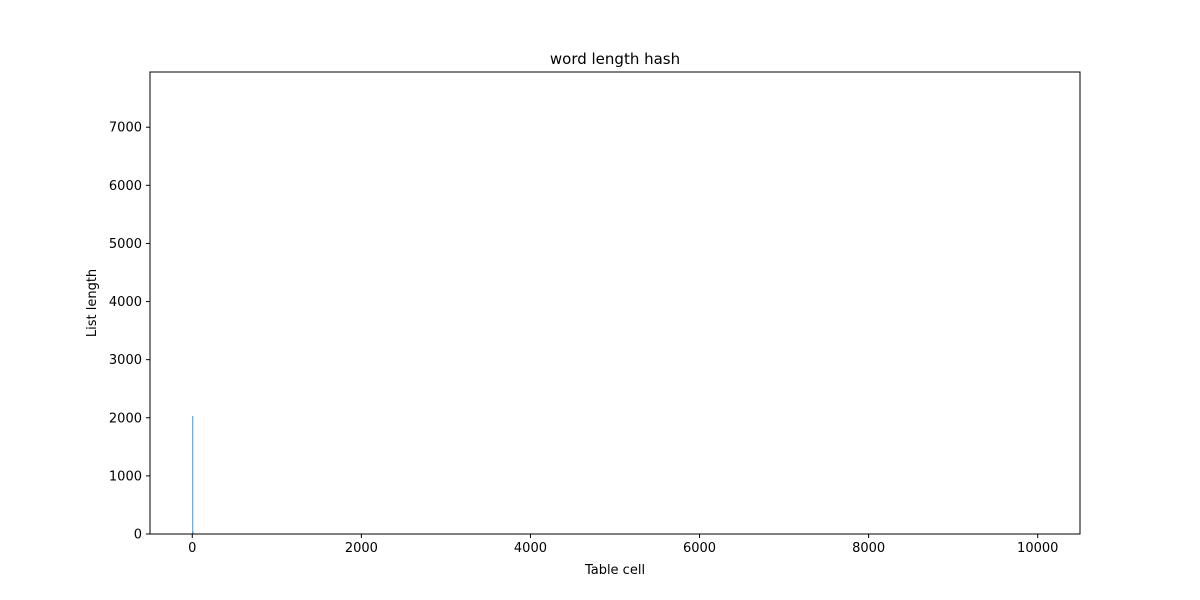 The height and width of the screenshot is (600, 1200). Describe the element at coordinates (125, 302) in the screenshot. I see `y-tick-label: 4000` at that location.